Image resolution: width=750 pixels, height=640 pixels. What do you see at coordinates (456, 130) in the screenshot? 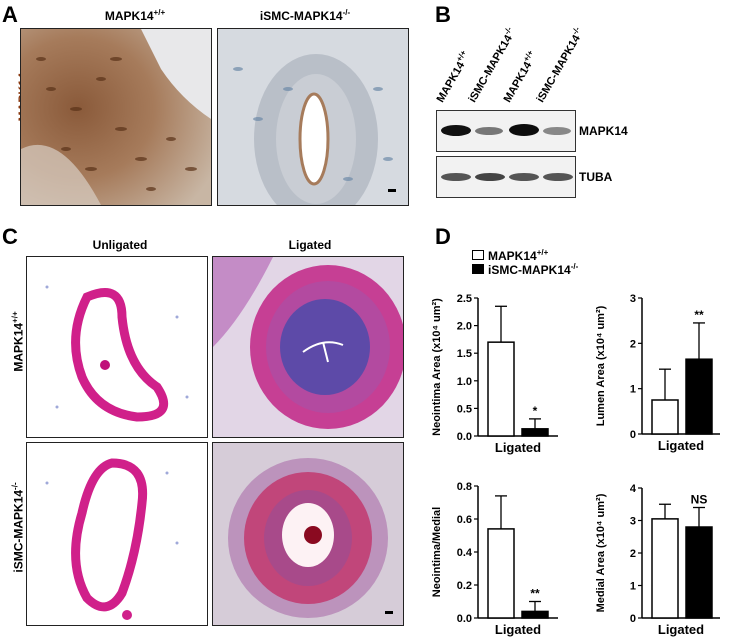
I see `band-mapk14-lane1` at bounding box center [456, 130].